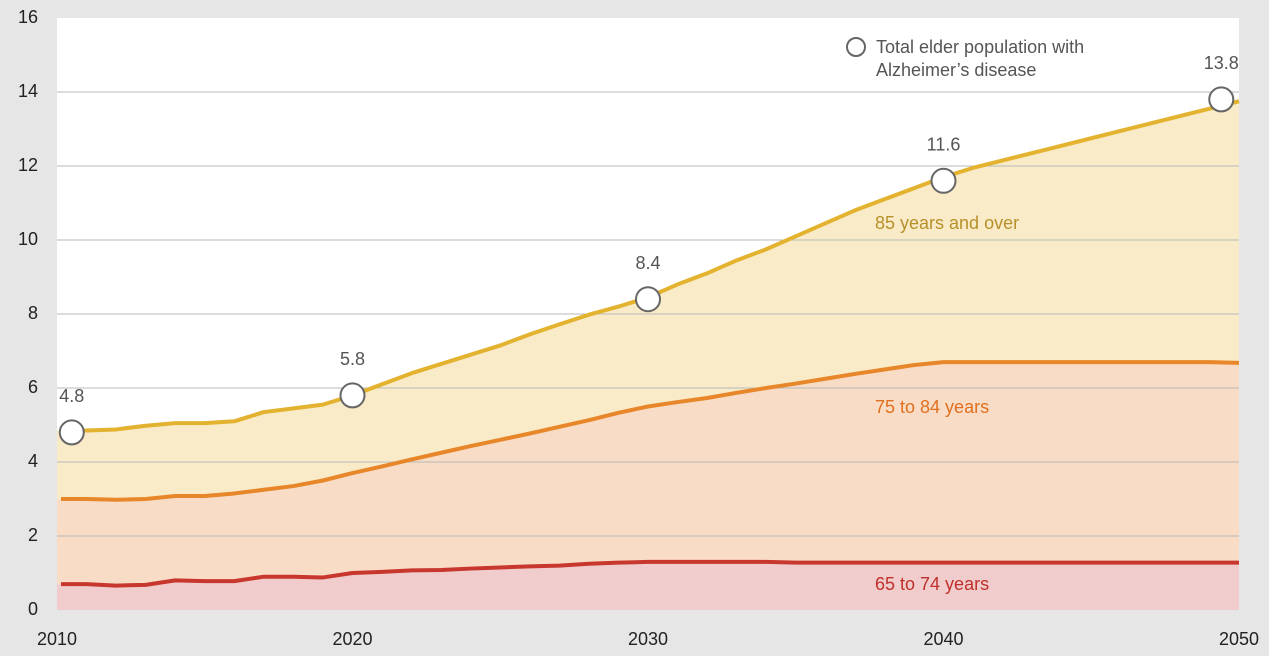 Image resolution: width=1269 pixels, height=656 pixels. Describe the element at coordinates (71, 396) in the screenshot. I see `value-label: 4.8` at that location.